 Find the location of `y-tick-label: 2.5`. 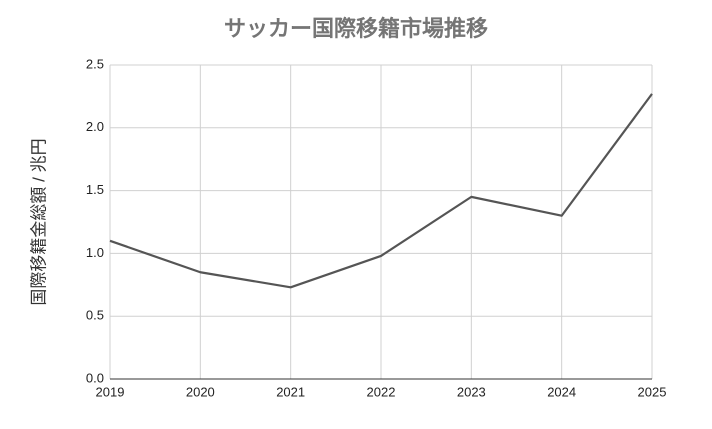

y-tick-label: 2.5 is located at coordinates (95, 63).